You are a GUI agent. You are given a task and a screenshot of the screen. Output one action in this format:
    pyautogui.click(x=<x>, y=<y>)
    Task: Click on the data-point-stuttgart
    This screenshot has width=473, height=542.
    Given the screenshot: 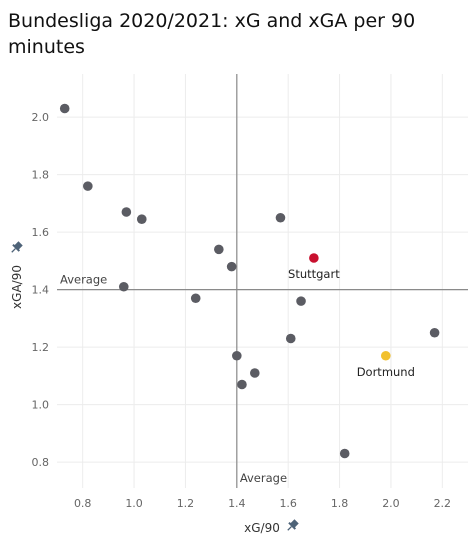 What is the action you would take?
    pyautogui.click(x=314, y=258)
    